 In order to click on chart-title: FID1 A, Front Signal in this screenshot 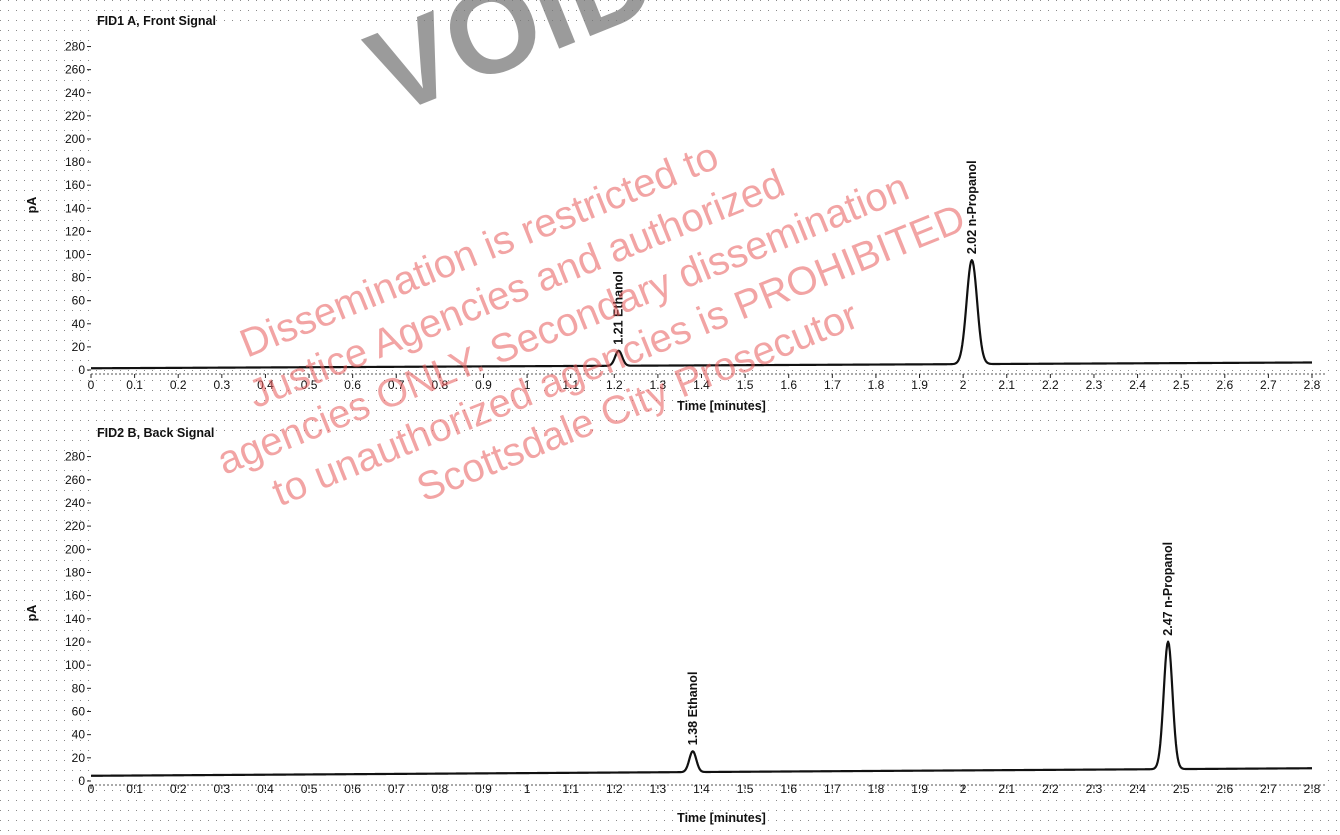, I will do `click(156, 21)`.